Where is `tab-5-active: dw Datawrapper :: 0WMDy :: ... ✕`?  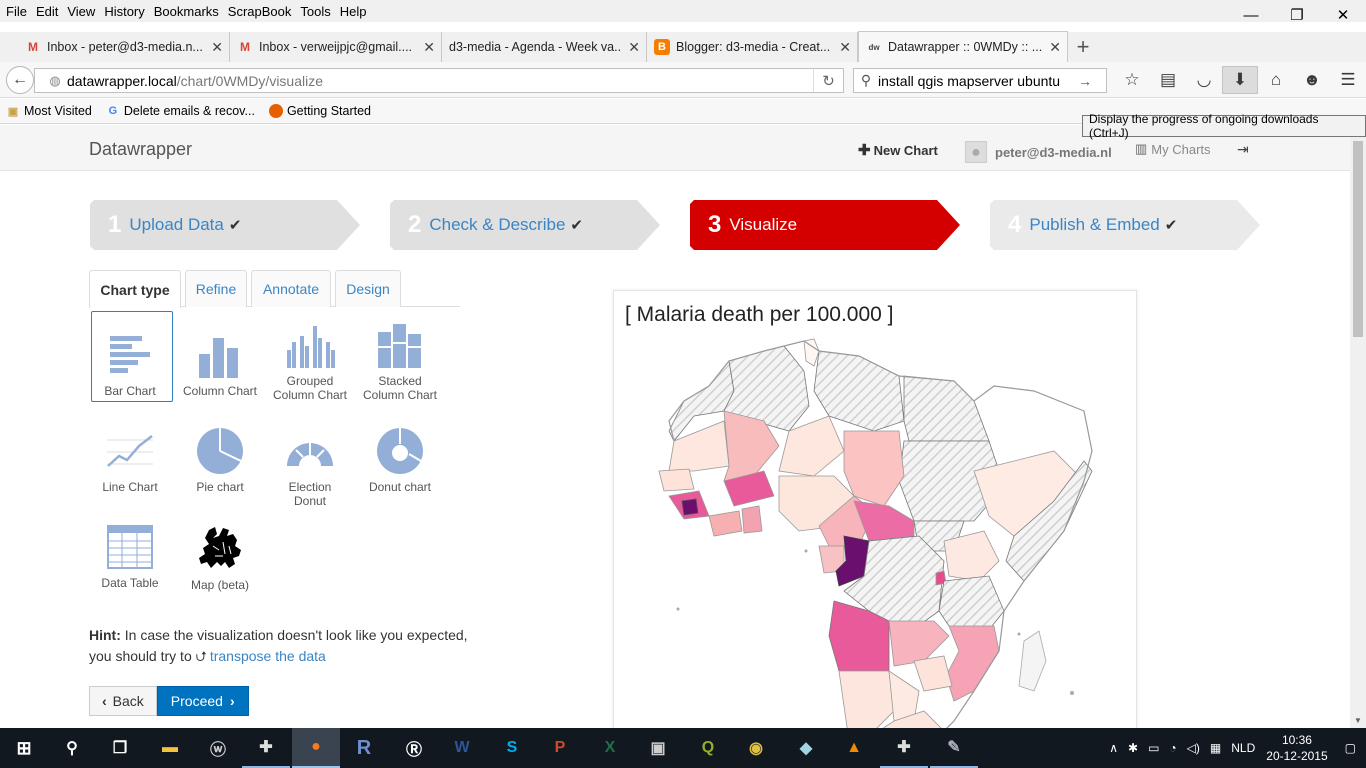
tab-5-active: dw Datawrapper :: 0WMDy :: ... ✕ is located at coordinates (963, 46).